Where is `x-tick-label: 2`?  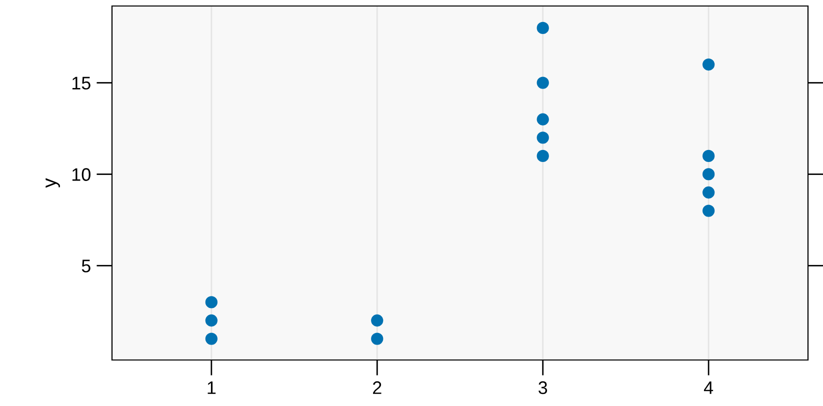 x-tick-label: 2 is located at coordinates (377, 387).